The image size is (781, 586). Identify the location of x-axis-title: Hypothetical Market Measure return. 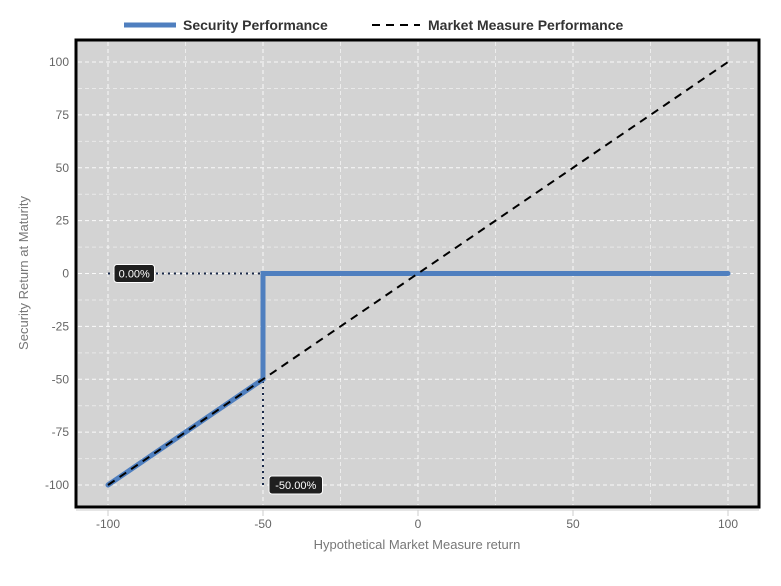
(417, 544).